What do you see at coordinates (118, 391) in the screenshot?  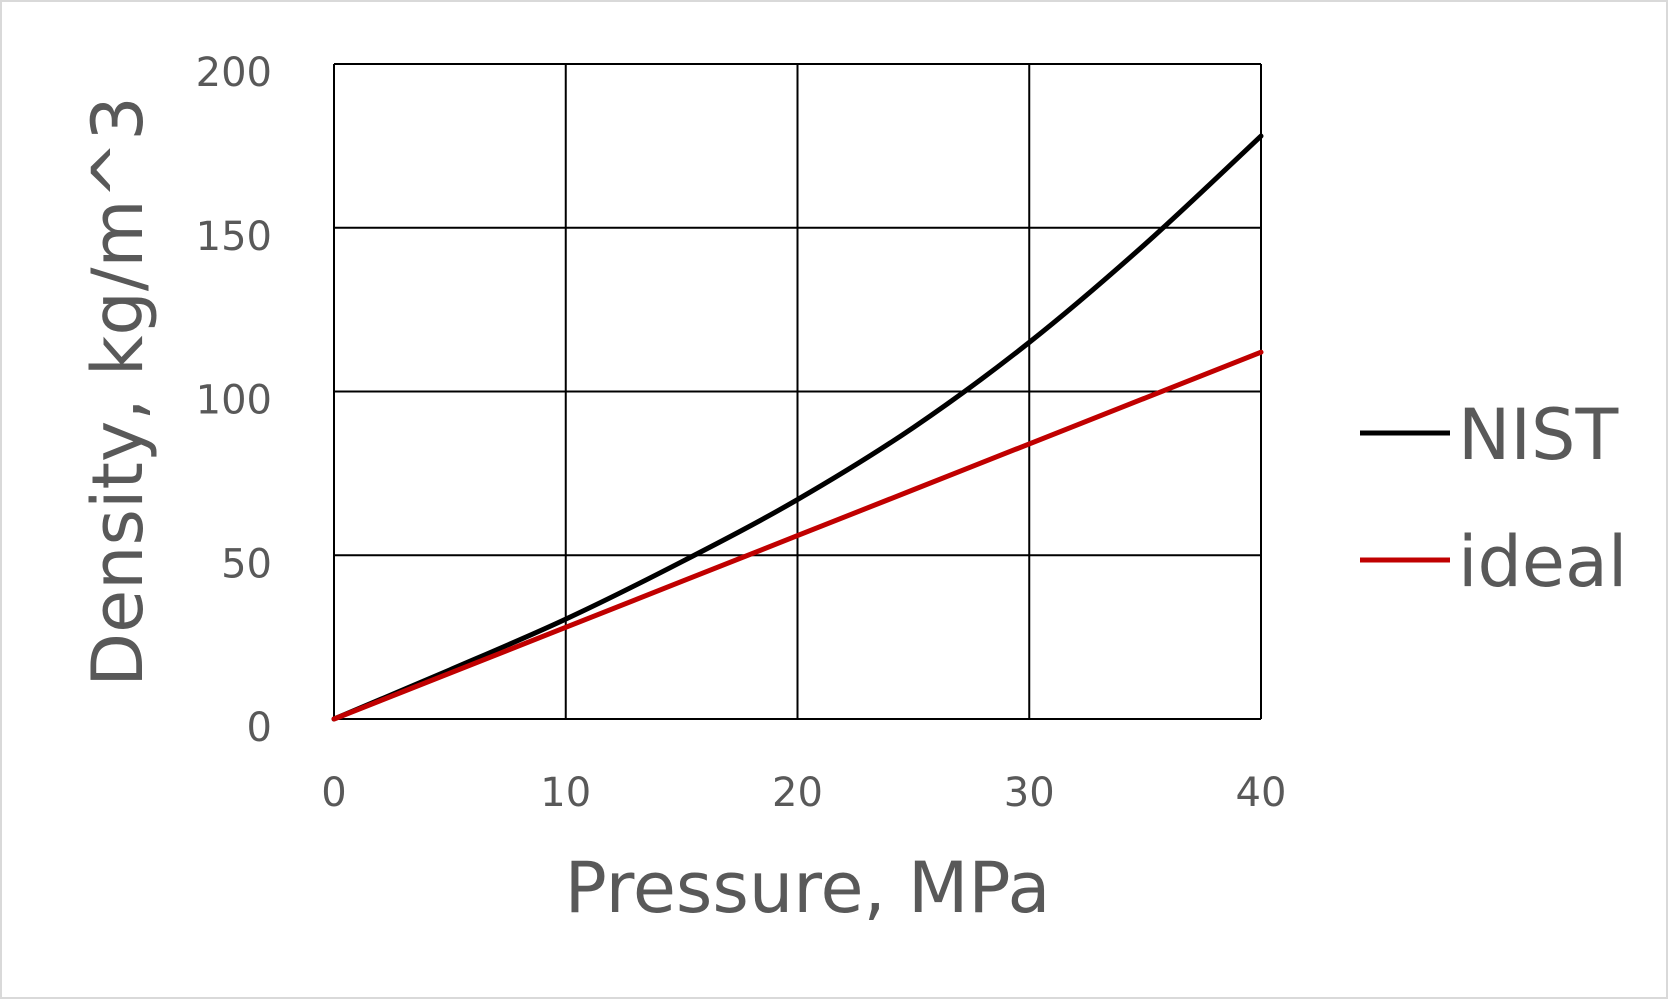 I see `y-axis-title: Density, kg/m^3` at bounding box center [118, 391].